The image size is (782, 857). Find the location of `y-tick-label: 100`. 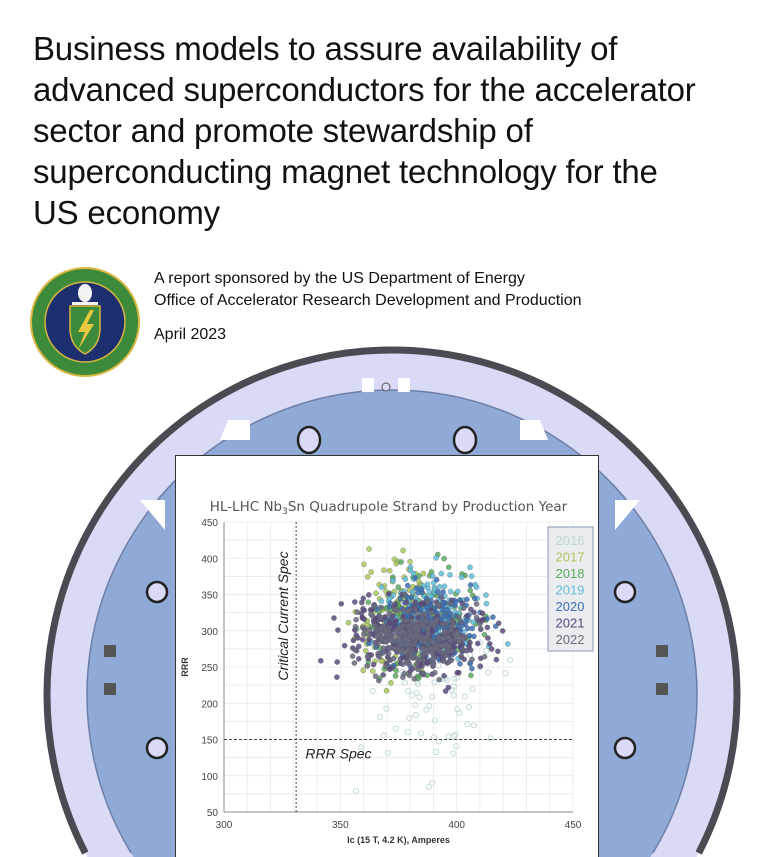

y-tick-label: 100 is located at coordinates (209, 777).